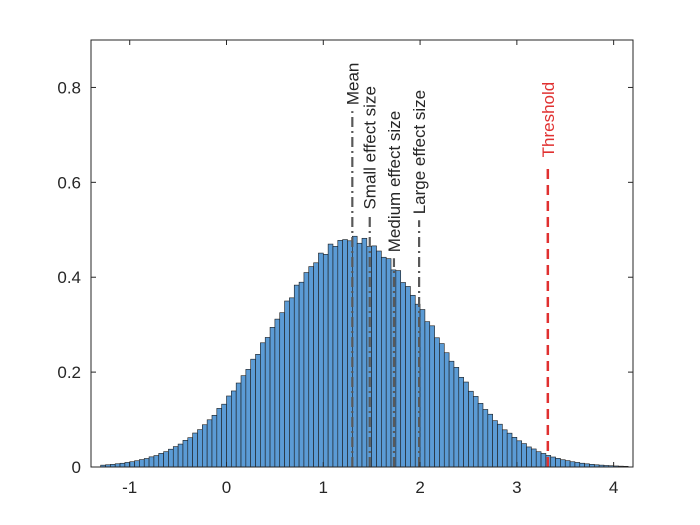 The height and width of the screenshot is (525, 700). Describe the element at coordinates (394, 181) in the screenshot. I see `medium-effect-label: Medium effect size` at that location.